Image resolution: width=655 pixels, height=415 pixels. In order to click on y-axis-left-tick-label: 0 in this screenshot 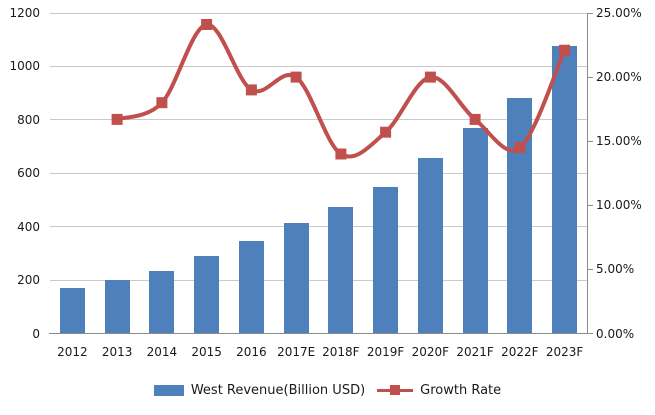, I will do `click(36, 333)`.